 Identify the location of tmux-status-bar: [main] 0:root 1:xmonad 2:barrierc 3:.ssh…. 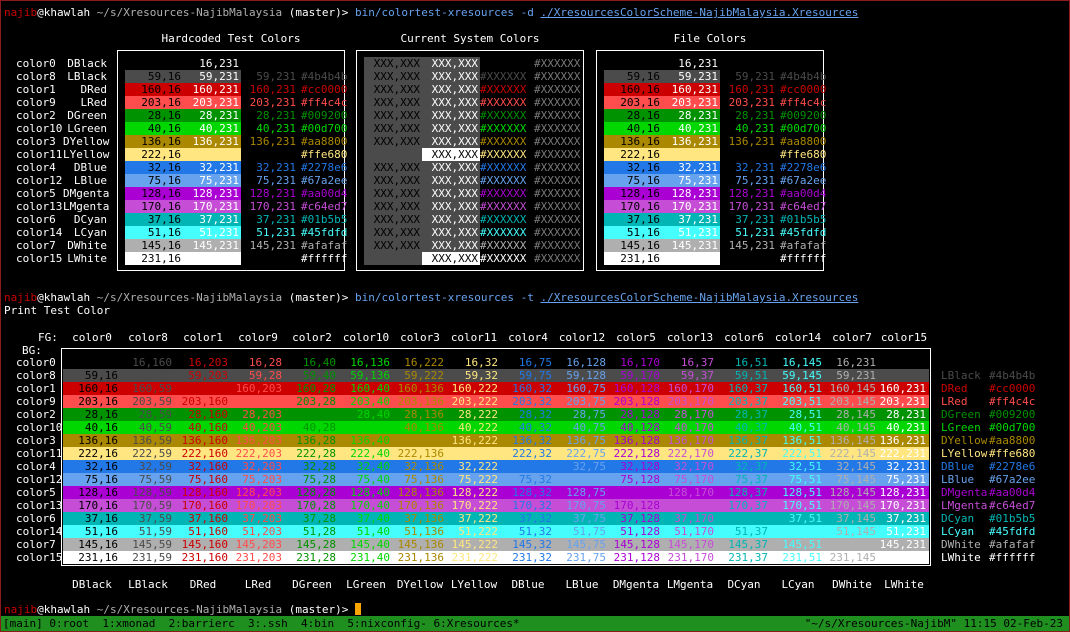
(535, 623).